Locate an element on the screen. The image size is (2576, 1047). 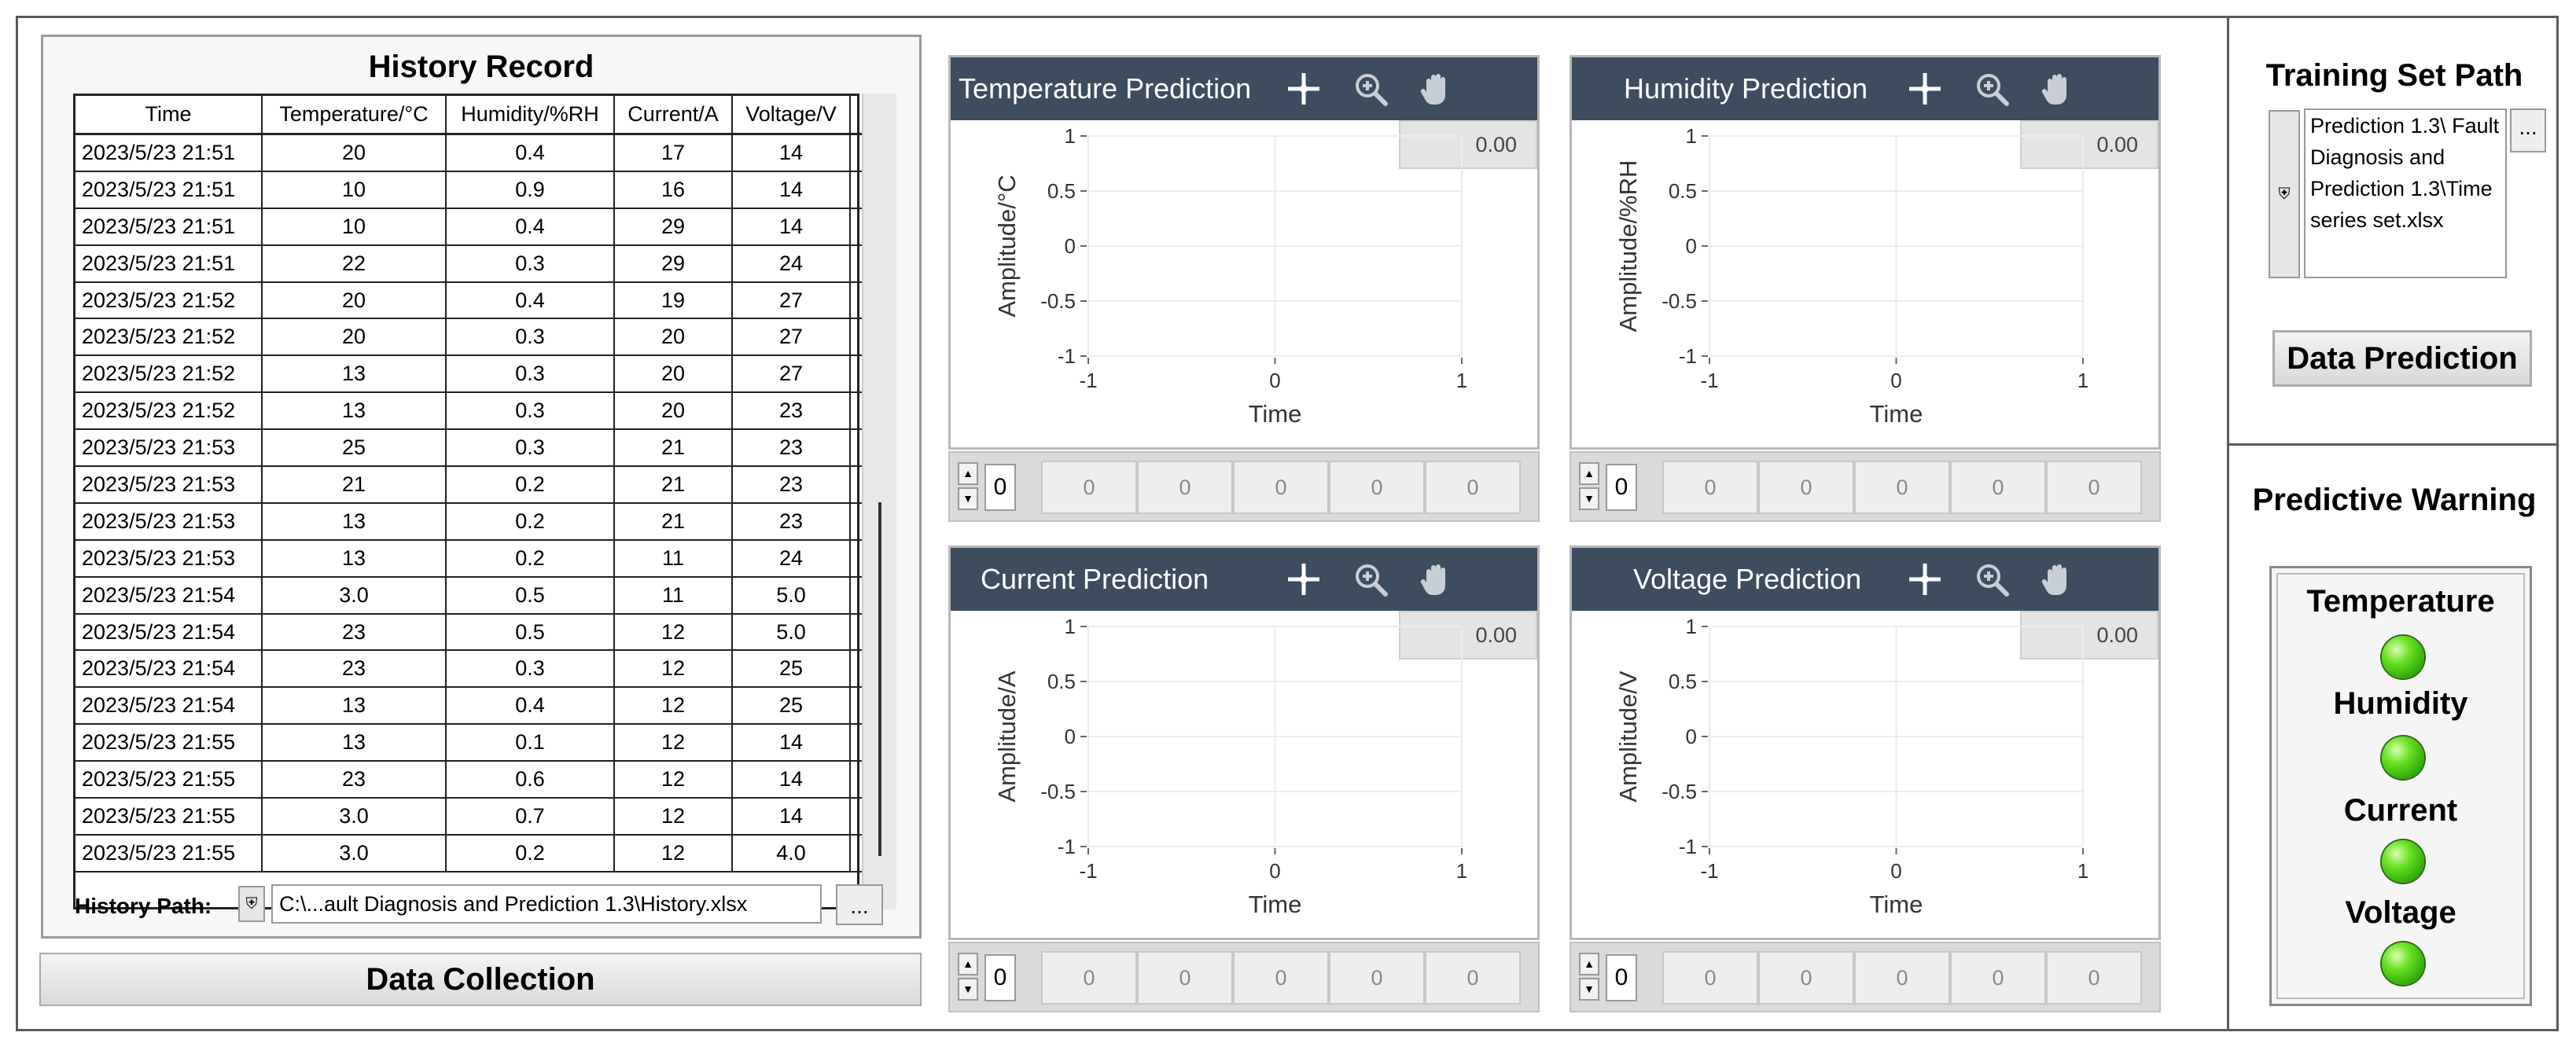
table-row: 2023/5/23 21:54 3.0 0.5 11 5.0 is located at coordinates (469, 596).